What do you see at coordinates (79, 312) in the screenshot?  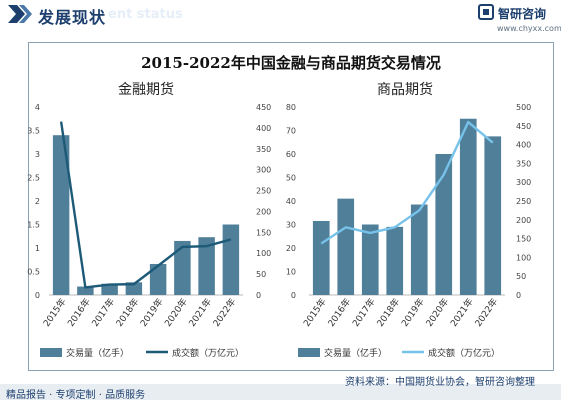 I see `left-x-tick-label: 2016年` at bounding box center [79, 312].